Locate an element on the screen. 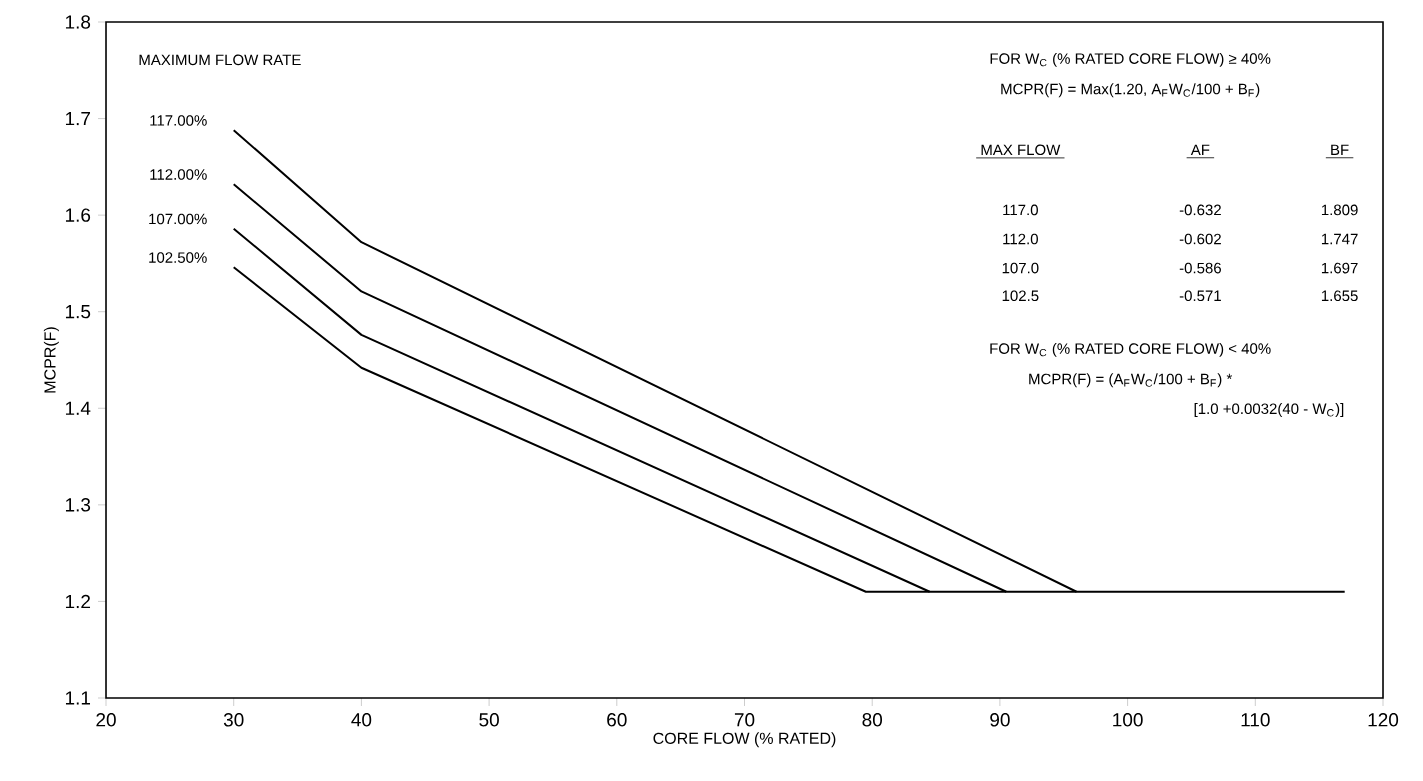  x-tick-label: 20 is located at coordinates (106, 720).